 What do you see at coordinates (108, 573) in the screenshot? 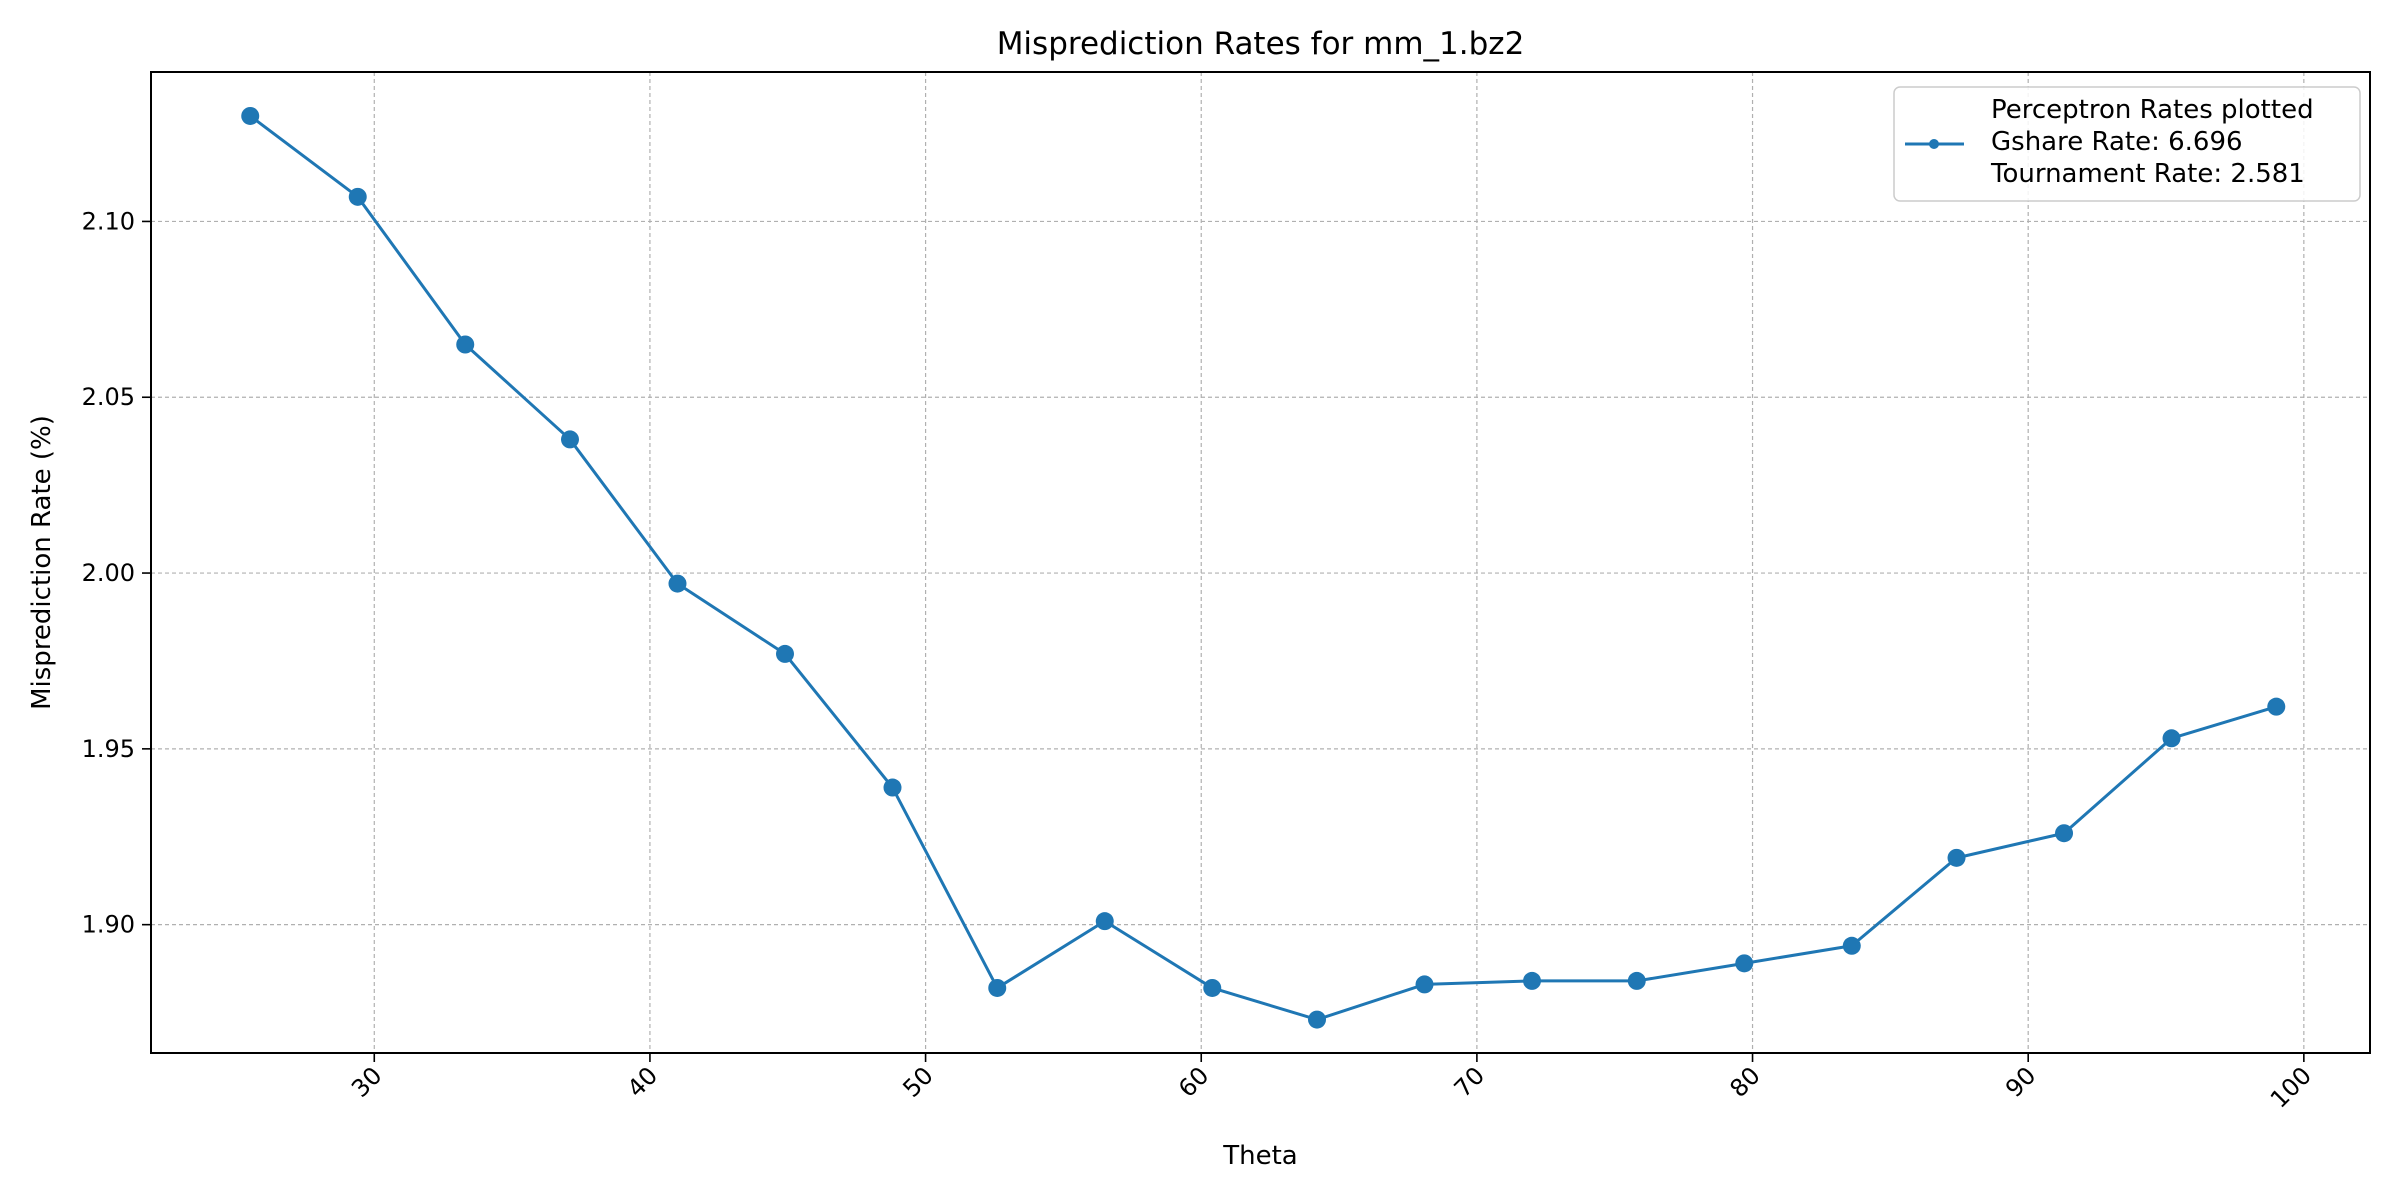
I see `y-tick-label: 2.00` at bounding box center [108, 573].